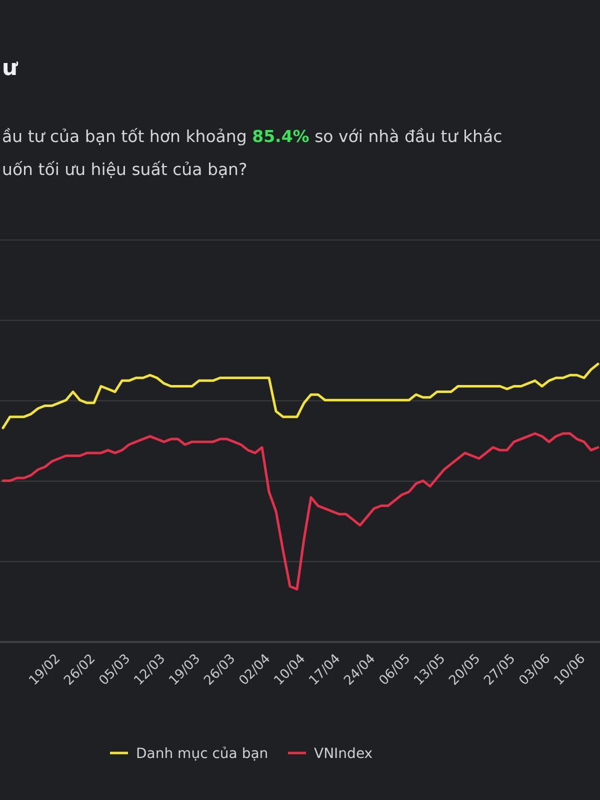 The width and height of the screenshot is (600, 800). I want to click on legend-label: Danh mục của bạn, so click(202, 754).